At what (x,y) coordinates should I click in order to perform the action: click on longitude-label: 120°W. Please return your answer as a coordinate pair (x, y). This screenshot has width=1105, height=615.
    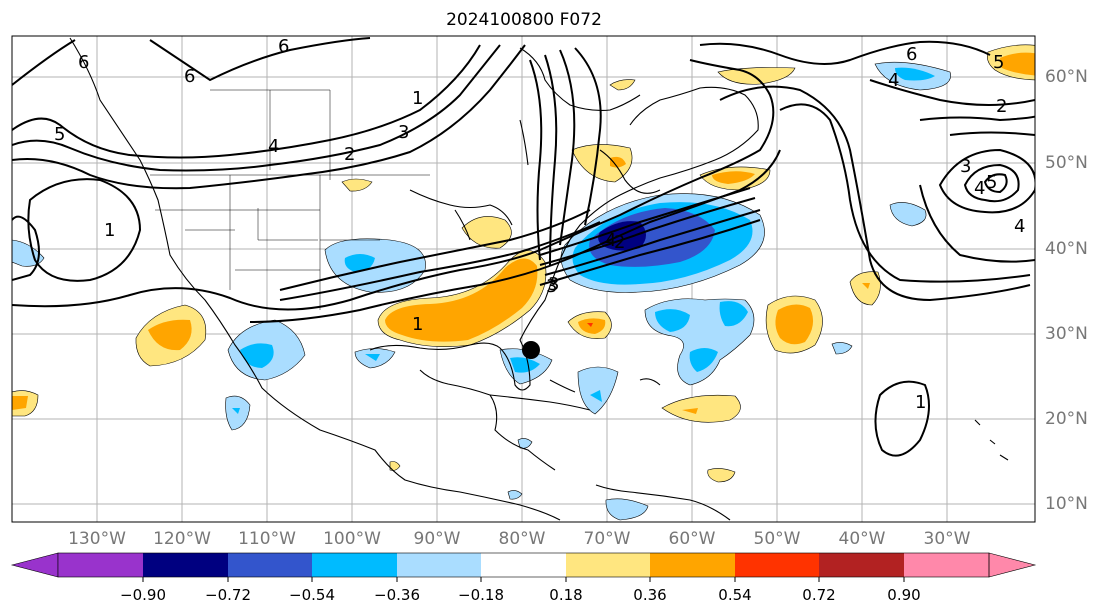
    Looking at the image, I should click on (182, 539).